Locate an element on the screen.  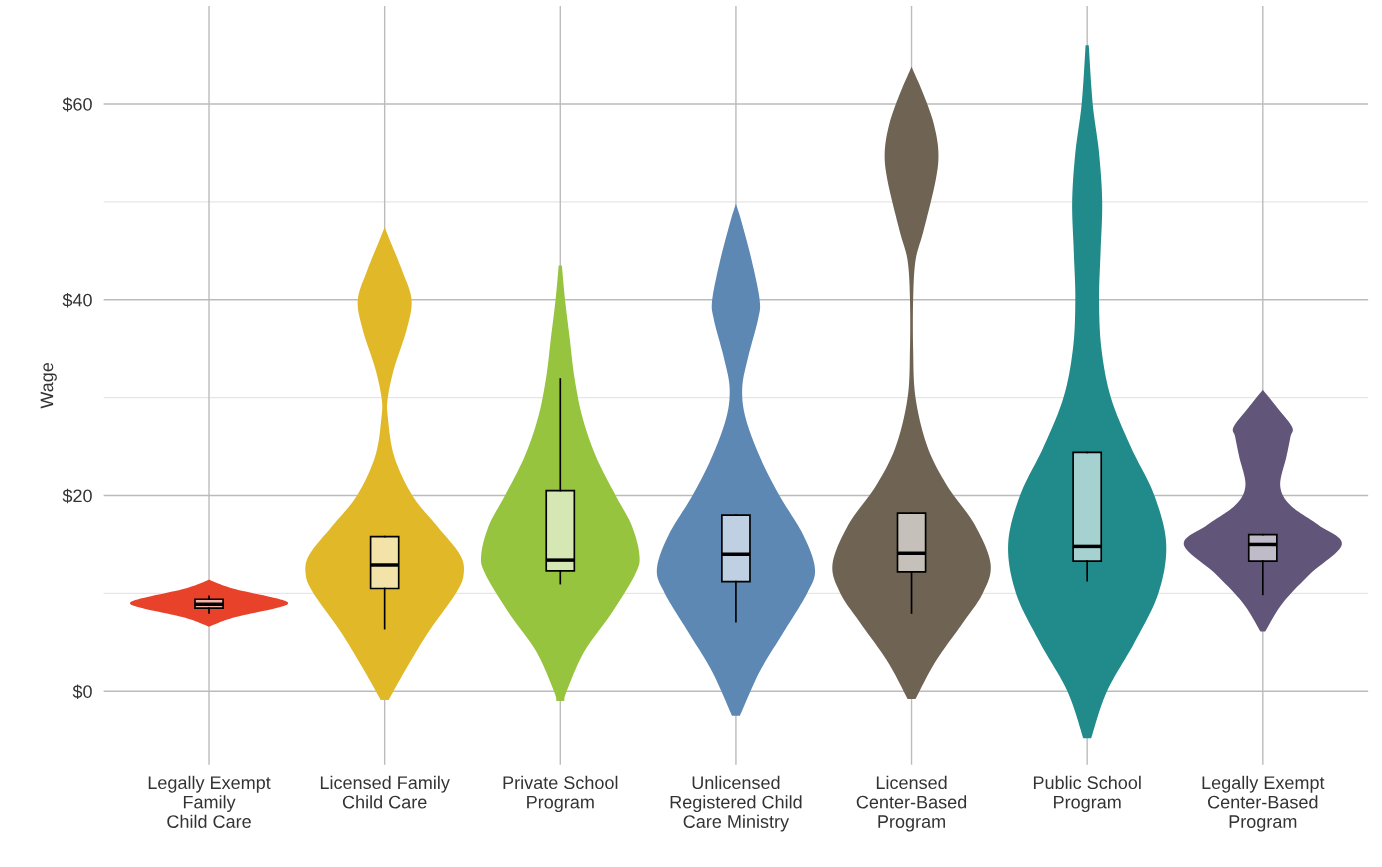
y-axis-title: Wage is located at coordinates (48, 385).